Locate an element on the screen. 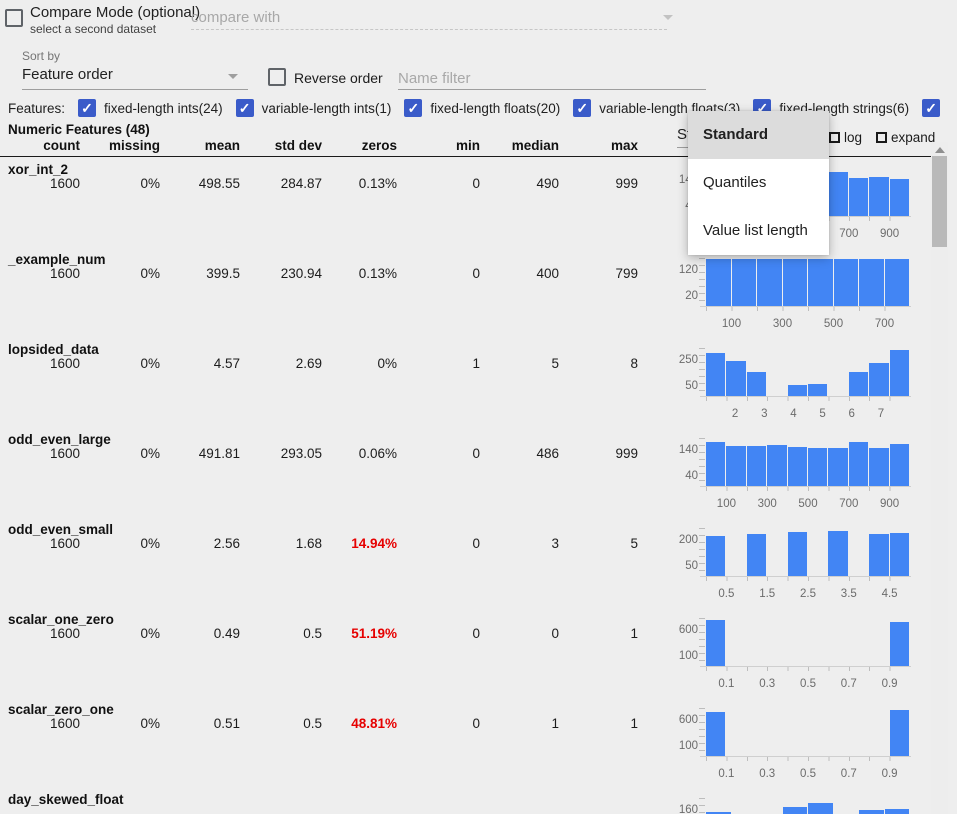 This screenshot has height=814, width=957. name-filter-underline is located at coordinates (552, 89).